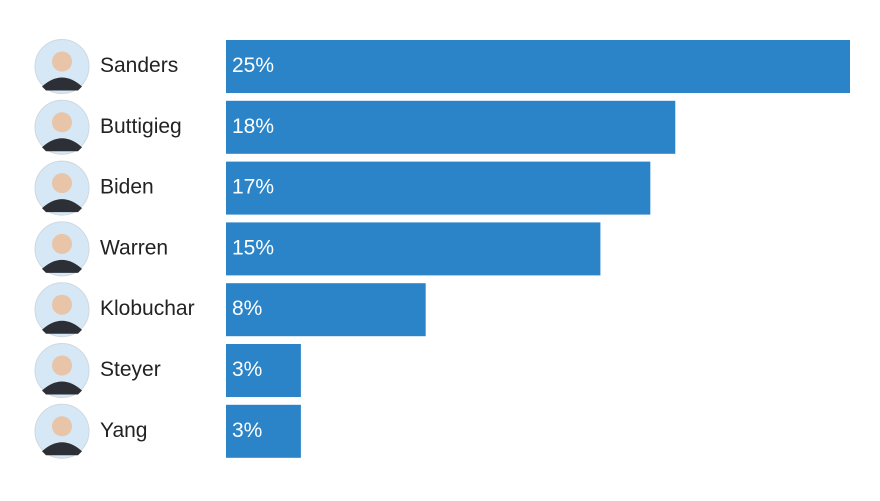 The width and height of the screenshot is (880, 501). What do you see at coordinates (147, 308) in the screenshot?
I see `category-label: Klobuchar` at bounding box center [147, 308].